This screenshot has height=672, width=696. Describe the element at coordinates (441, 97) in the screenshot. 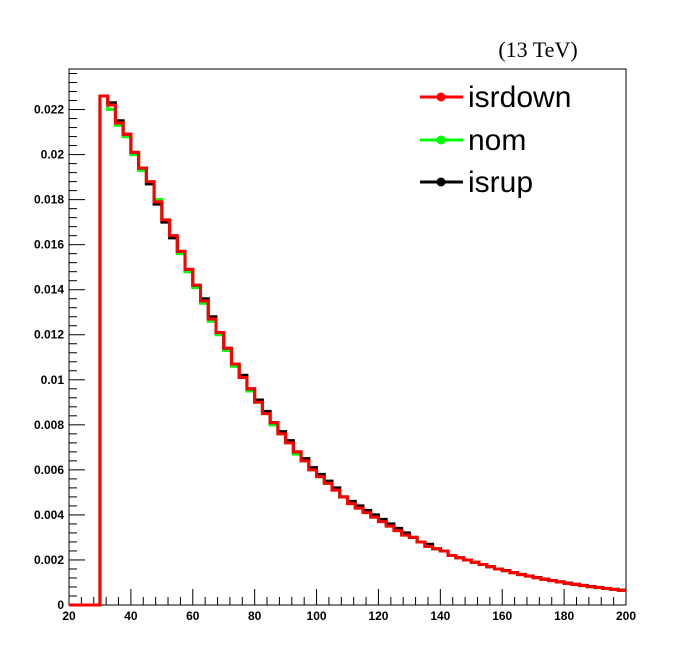

I see `legend-marker-isrdown` at that location.